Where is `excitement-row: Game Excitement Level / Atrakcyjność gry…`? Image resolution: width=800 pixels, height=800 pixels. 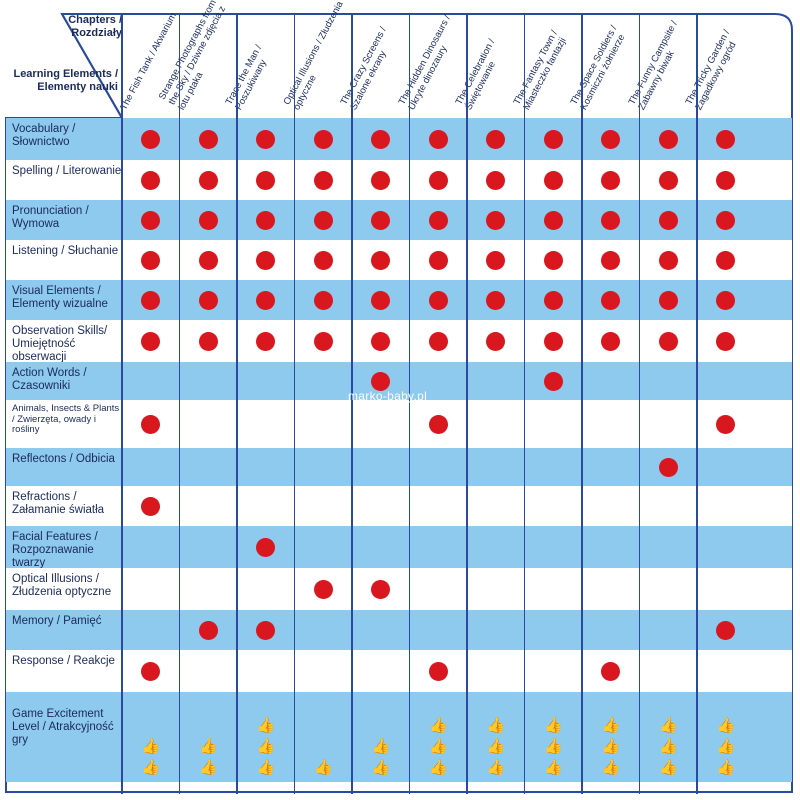
excitement-row: Game Excitement Level / Atrakcyjność gry… is located at coordinates (399, 737).